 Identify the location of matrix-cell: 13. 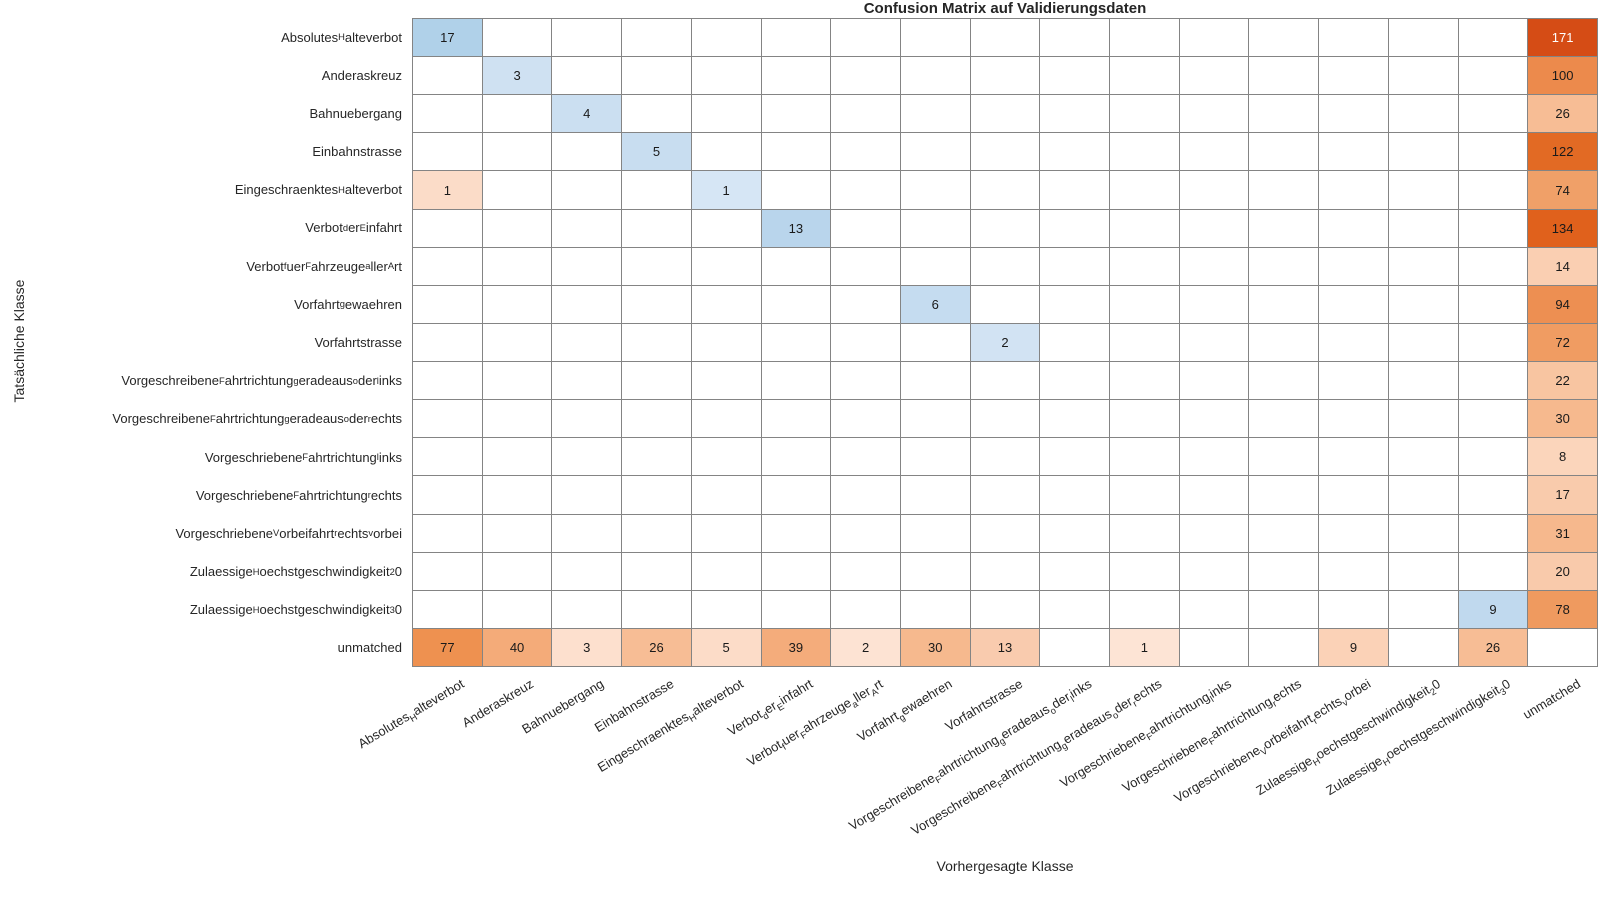
(1005, 647).